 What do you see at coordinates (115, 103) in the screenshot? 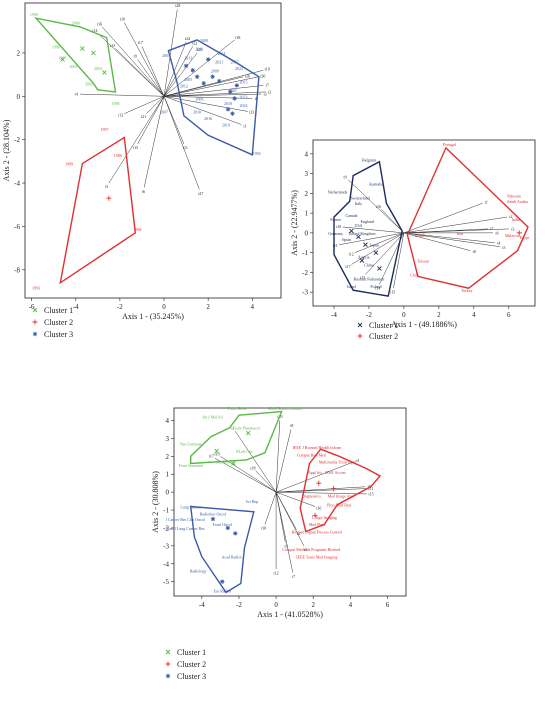
I see `point-label: 1998` at bounding box center [115, 103].